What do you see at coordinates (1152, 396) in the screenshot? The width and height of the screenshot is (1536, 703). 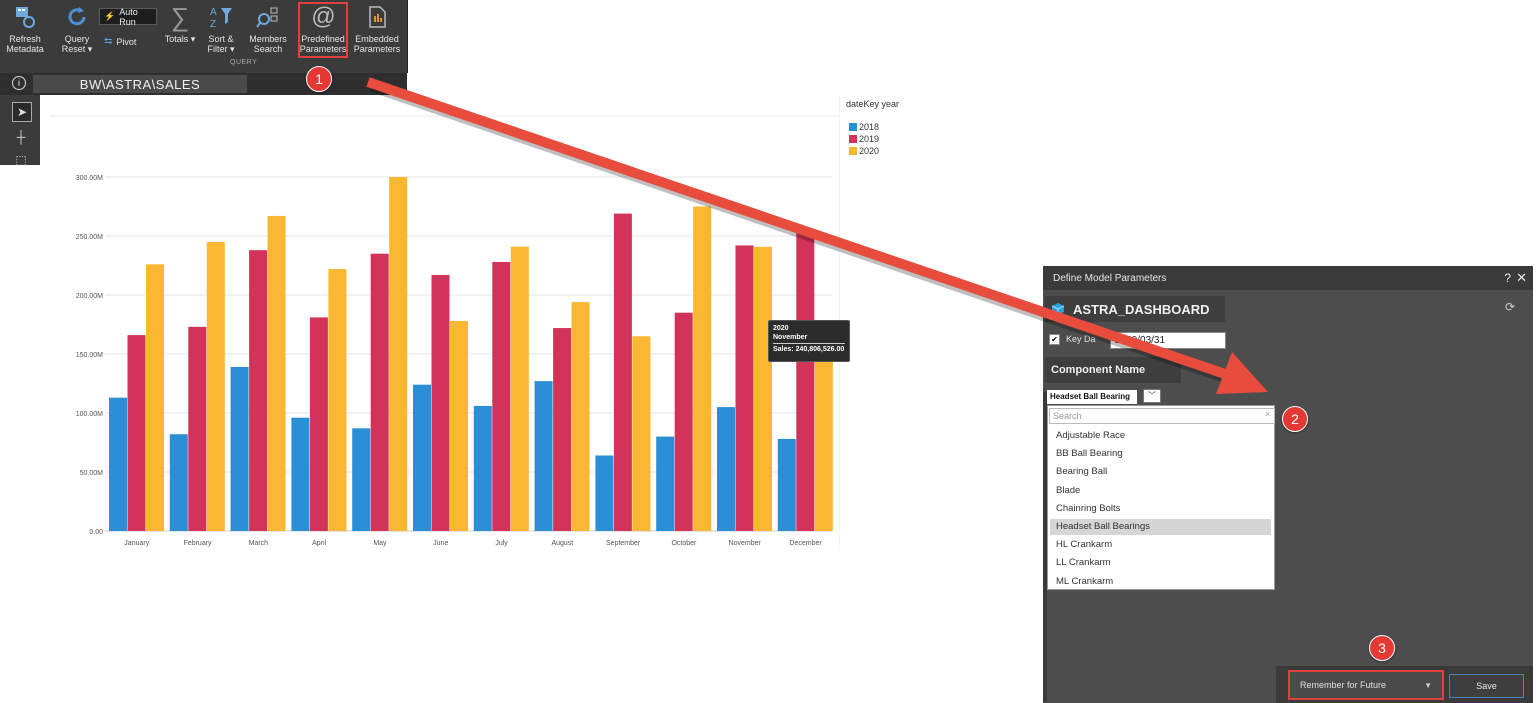 I see `chevron-down-icon: ﹀` at bounding box center [1152, 396].